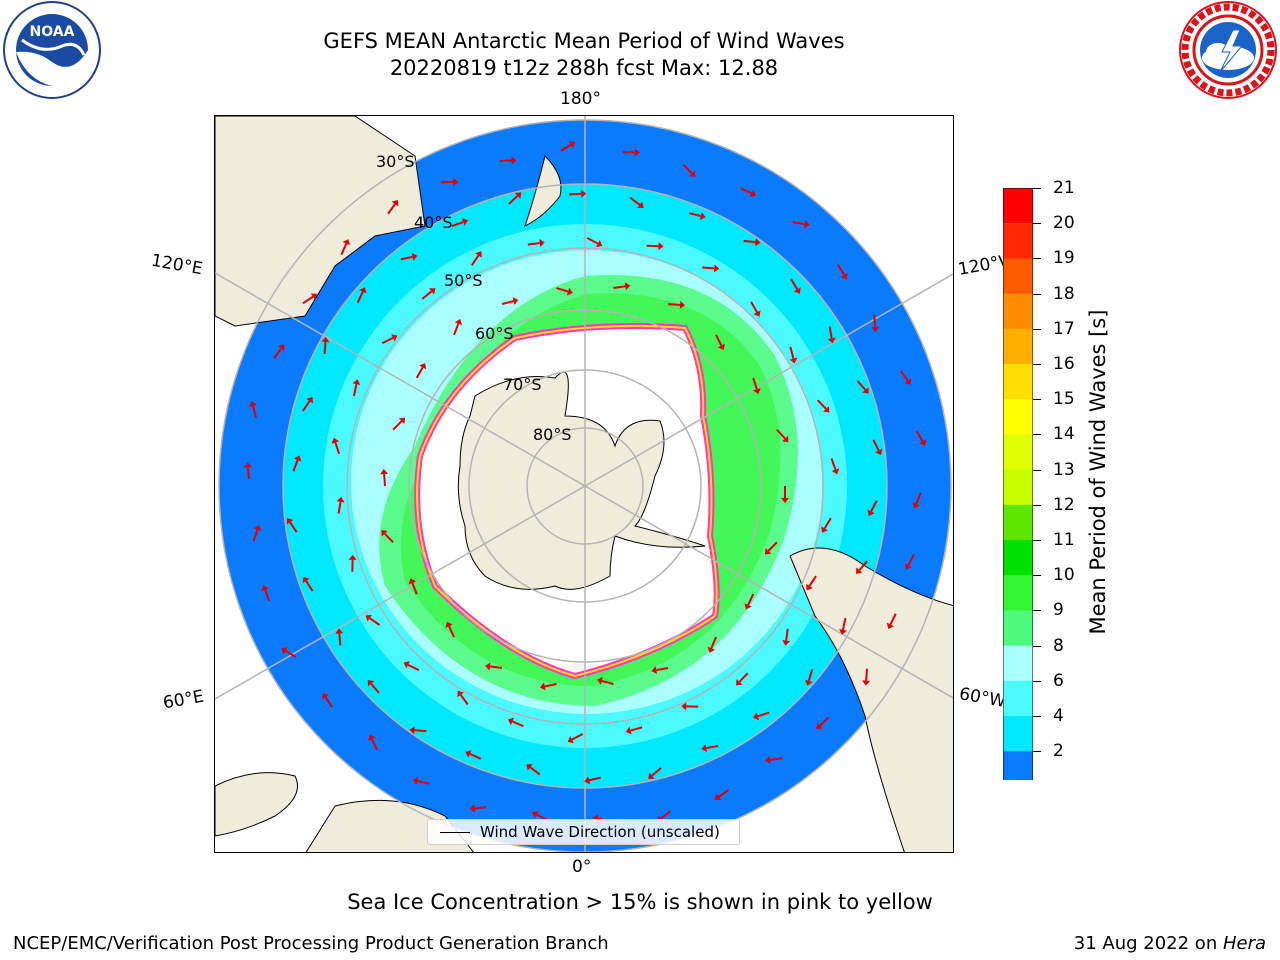 Image resolution: width=1280 pixels, height=960 pixels. What do you see at coordinates (522, 384) in the screenshot?
I see `lat-label-70s: 70°S` at bounding box center [522, 384].